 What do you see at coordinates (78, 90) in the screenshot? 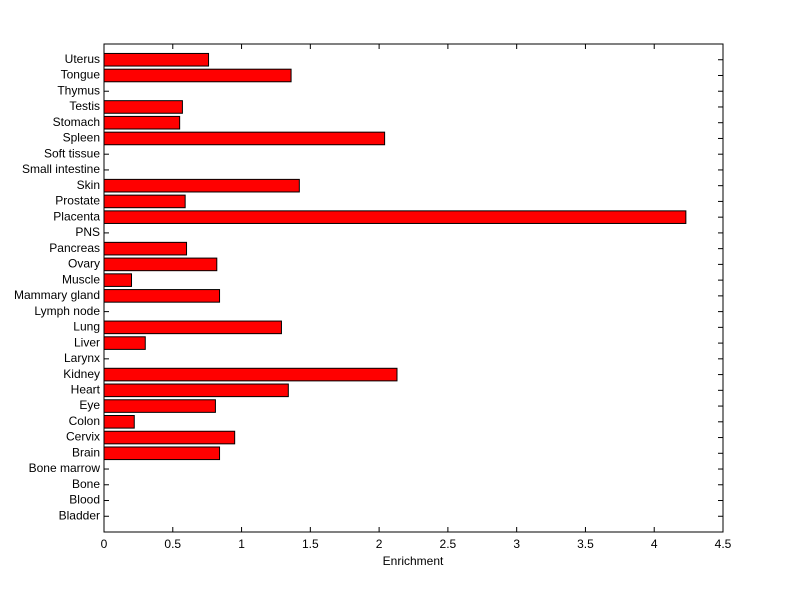
I see `y-tick-label: Thymus` at bounding box center [78, 90].